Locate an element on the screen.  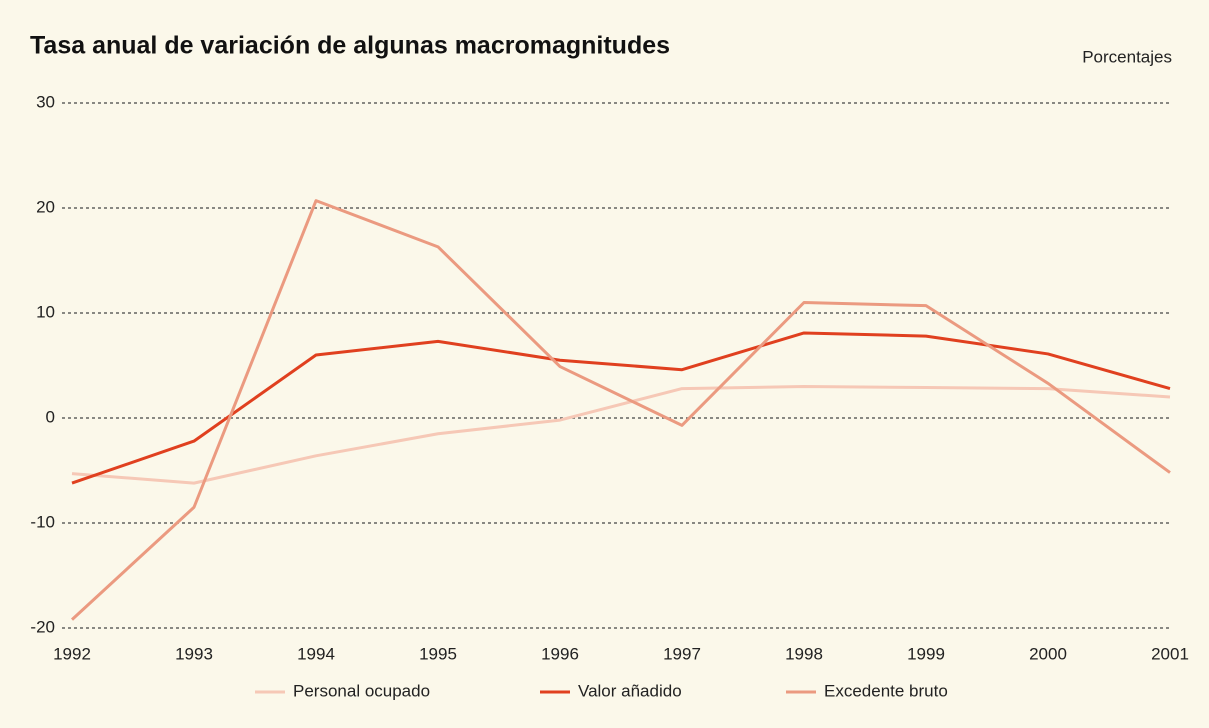
y-tick-label: 10 is located at coordinates (45, 311).